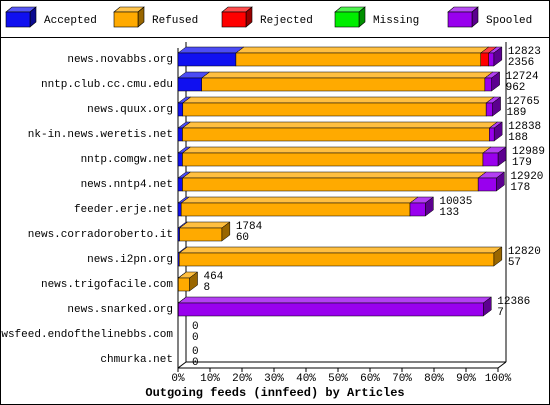 The height and width of the screenshot is (405, 550). What do you see at coordinates (210, 379) in the screenshot?
I see `x-tick-label: 10%` at bounding box center [210, 379].